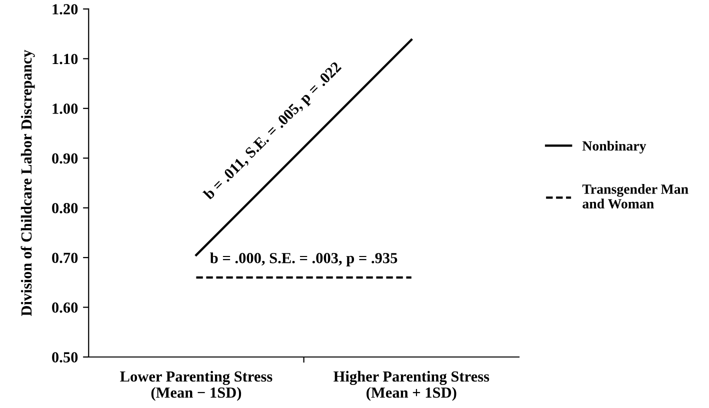  Describe the element at coordinates (65, 307) in the screenshot. I see `y-tick-label: 0.60` at that location.